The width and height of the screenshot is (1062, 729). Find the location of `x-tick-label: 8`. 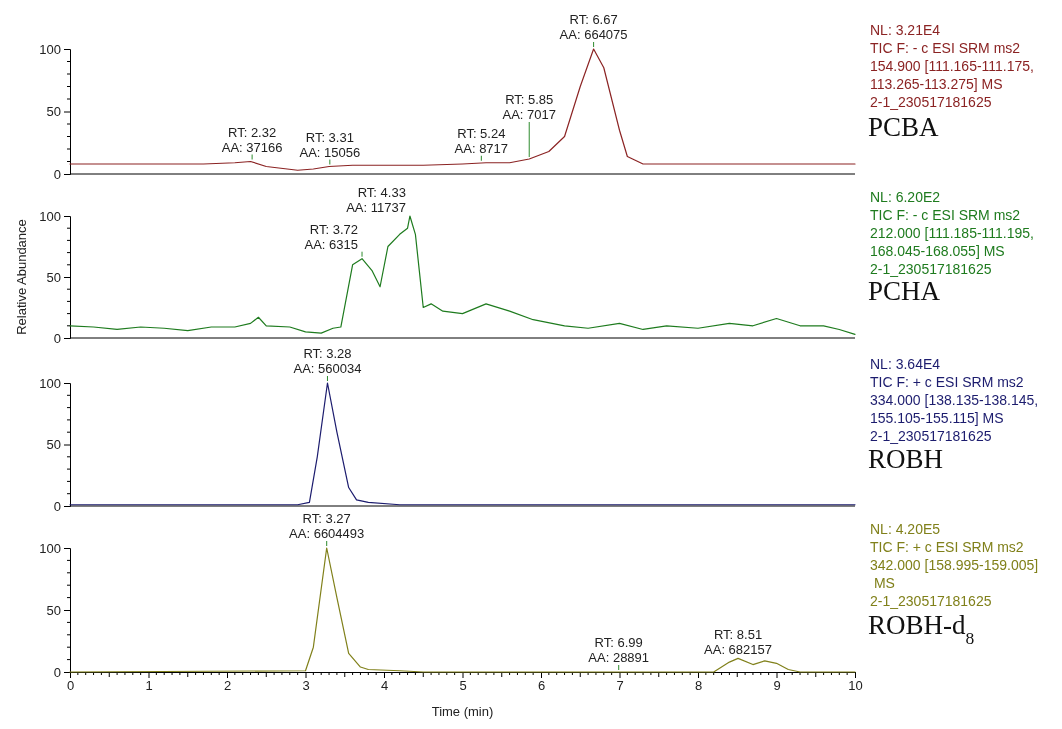

x-tick-label: 8 is located at coordinates (698, 686).